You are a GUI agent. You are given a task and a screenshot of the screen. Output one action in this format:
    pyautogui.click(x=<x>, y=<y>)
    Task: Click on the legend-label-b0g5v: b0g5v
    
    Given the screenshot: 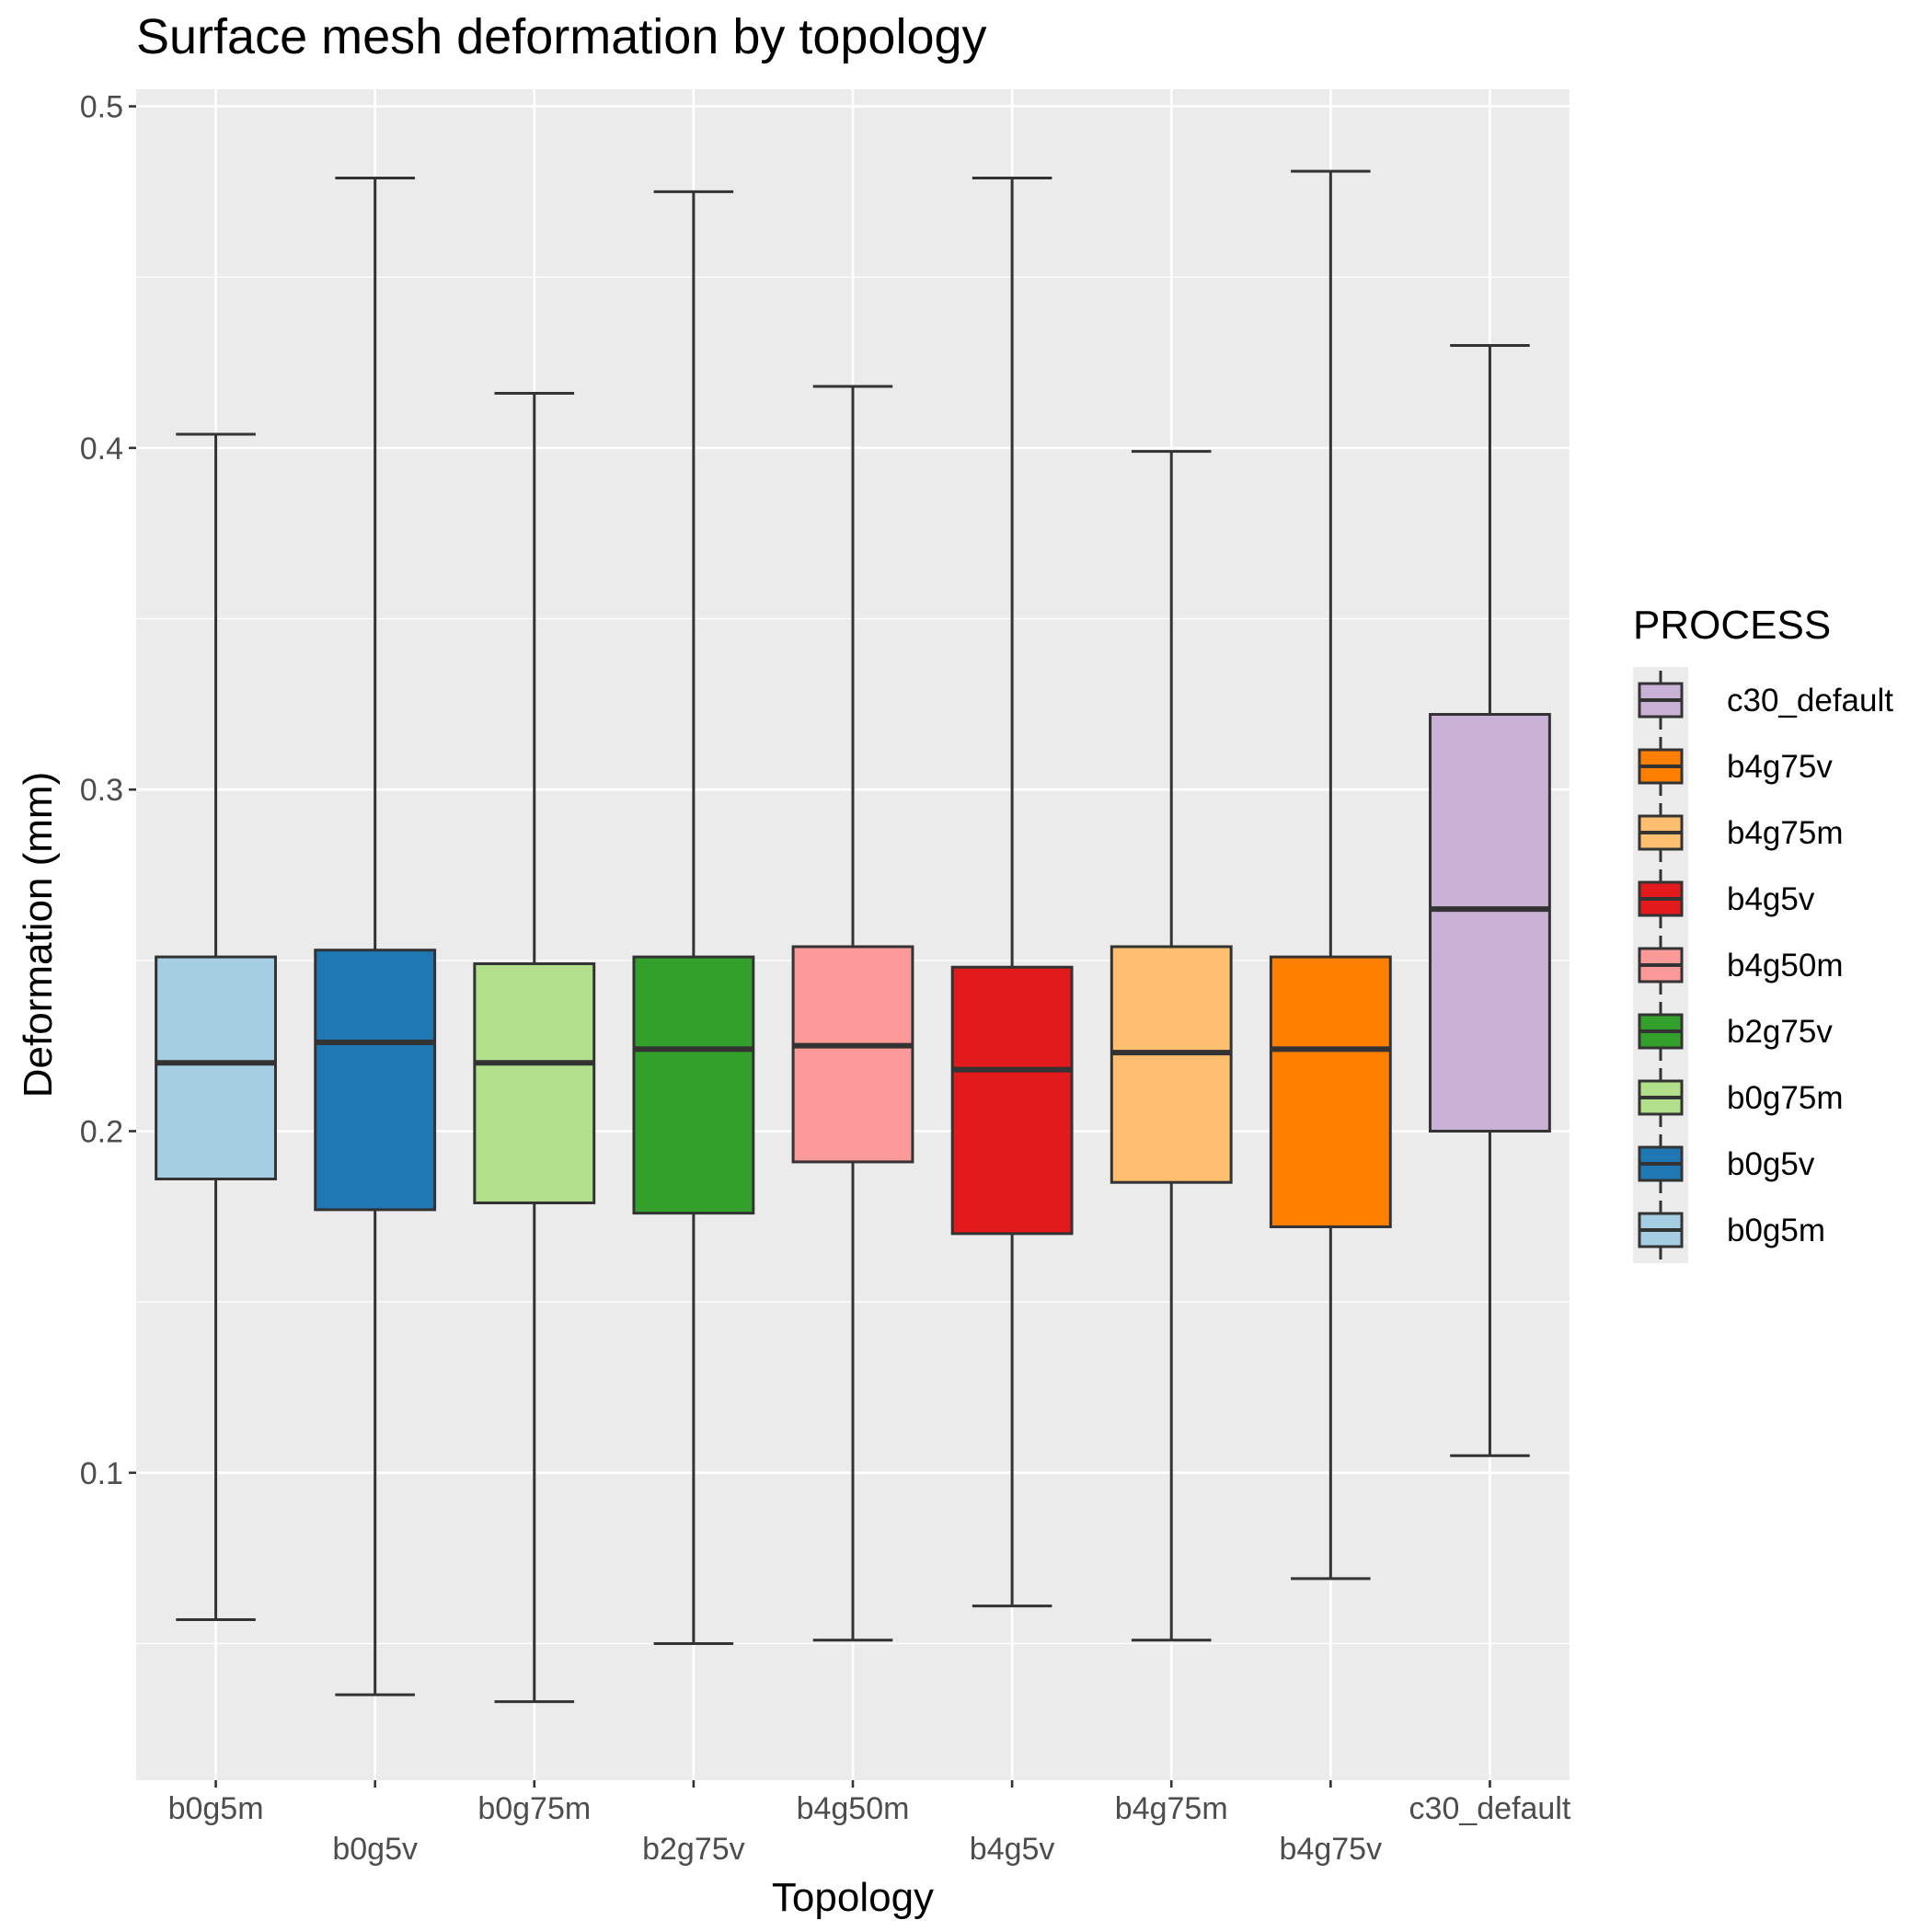 What is the action you would take?
    pyautogui.click(x=1771, y=1164)
    